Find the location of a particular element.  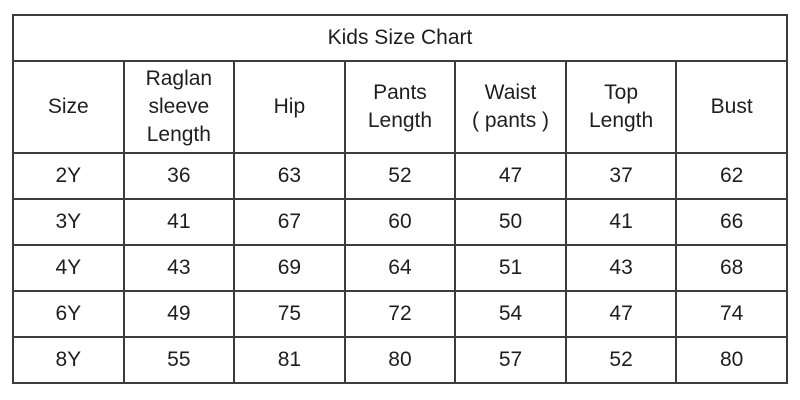

table-cell: 62 is located at coordinates (731, 176).